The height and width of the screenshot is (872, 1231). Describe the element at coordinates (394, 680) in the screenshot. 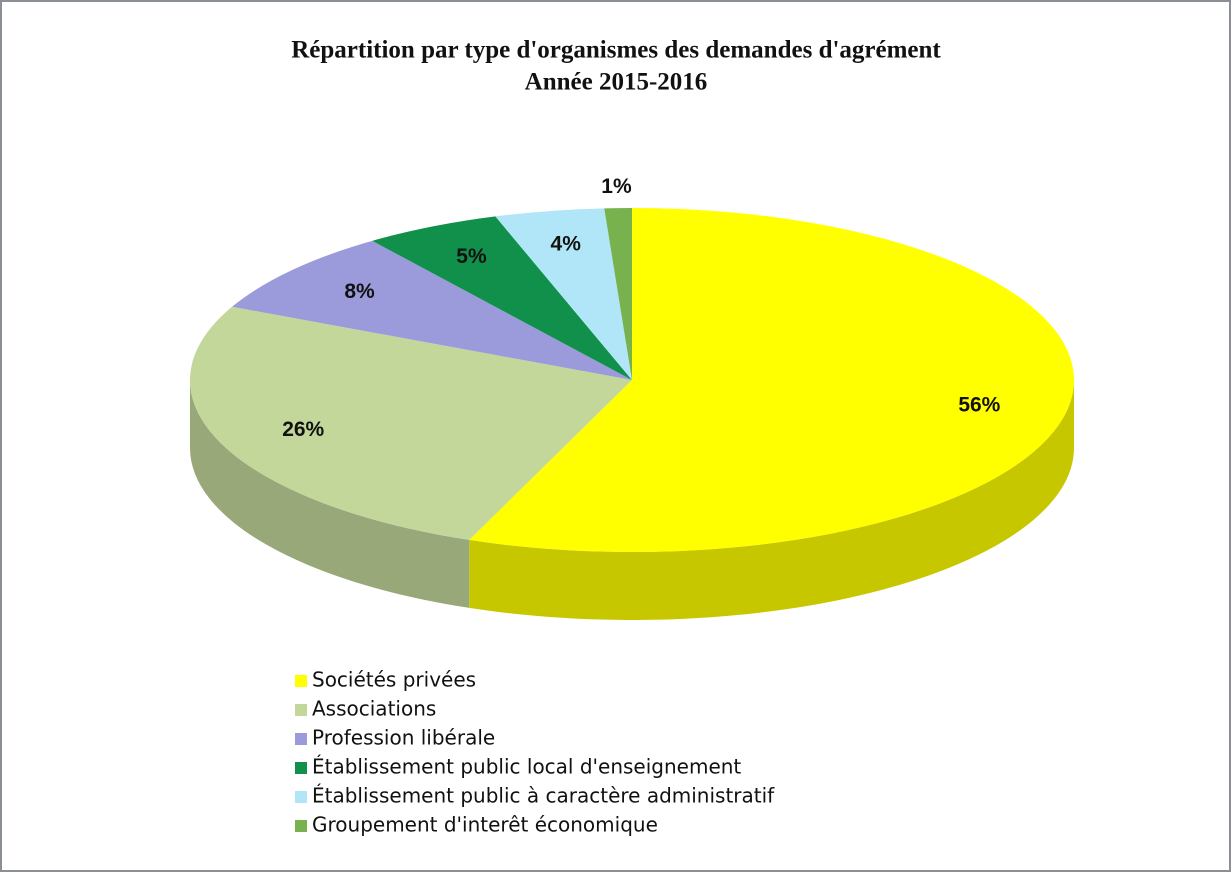

I see `legend-label: Sociétés privées` at that location.